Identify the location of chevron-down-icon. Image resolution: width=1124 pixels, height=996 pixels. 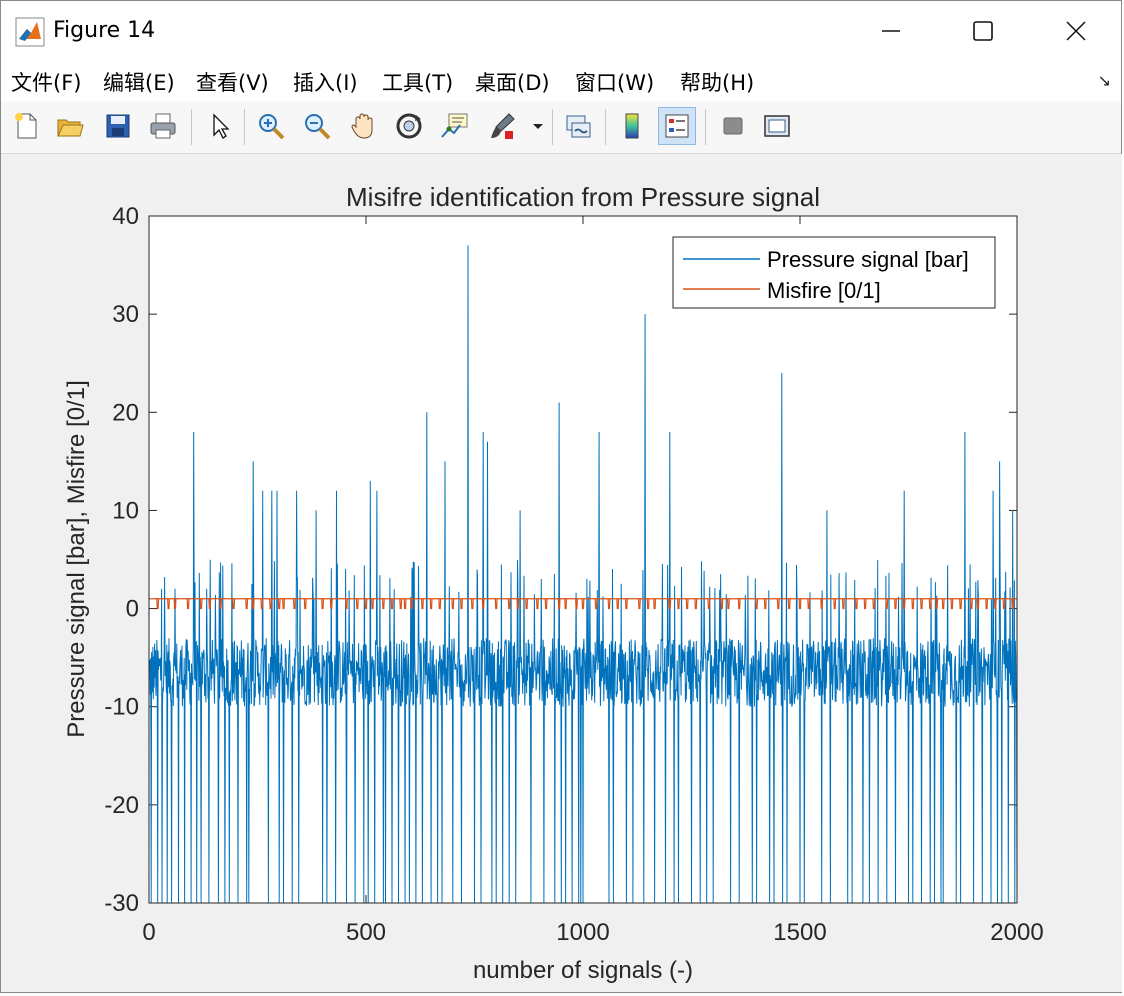
(538, 126).